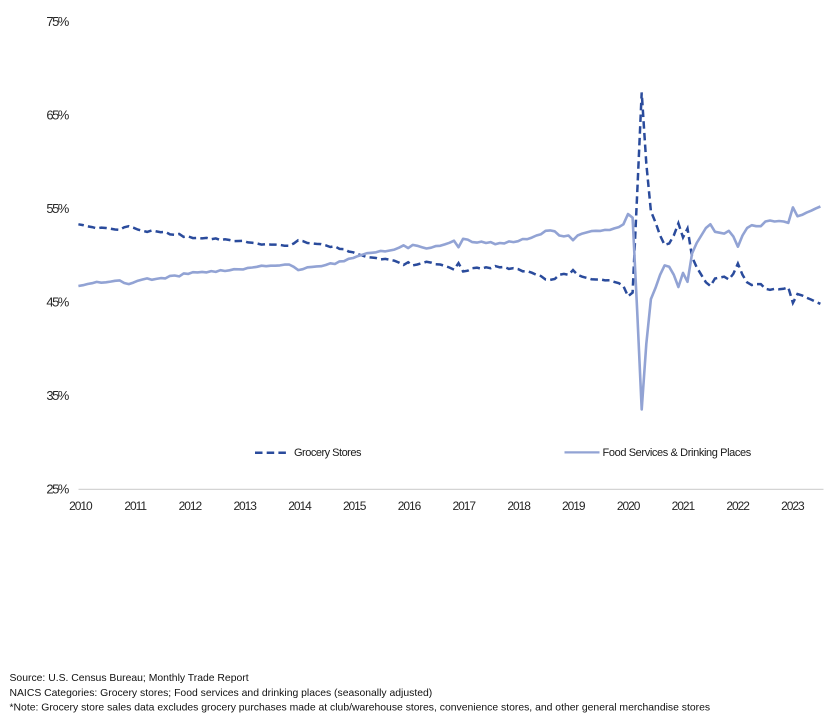  Describe the element at coordinates (677, 453) in the screenshot. I see `svg-text:Food Services & Drinking Place: Food Services & Drinking Places` at that location.